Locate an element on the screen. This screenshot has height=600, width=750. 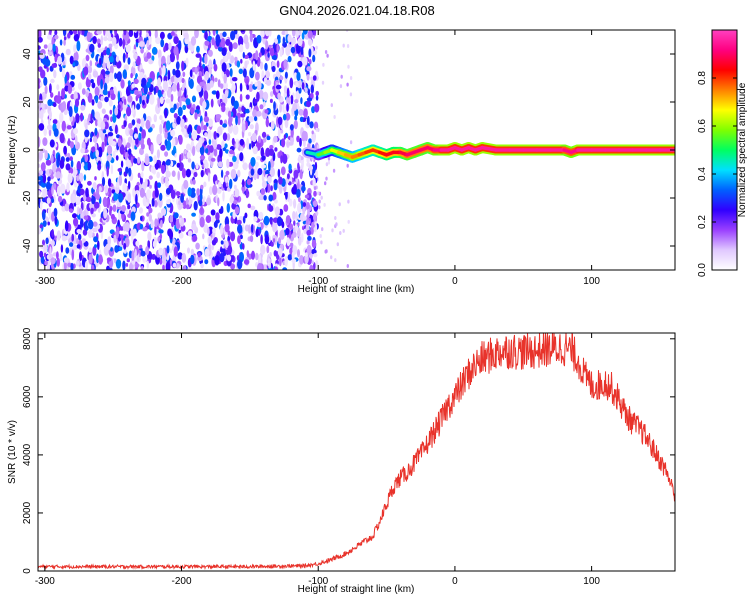
x-tick-label: 0 is located at coordinates (455, 581).